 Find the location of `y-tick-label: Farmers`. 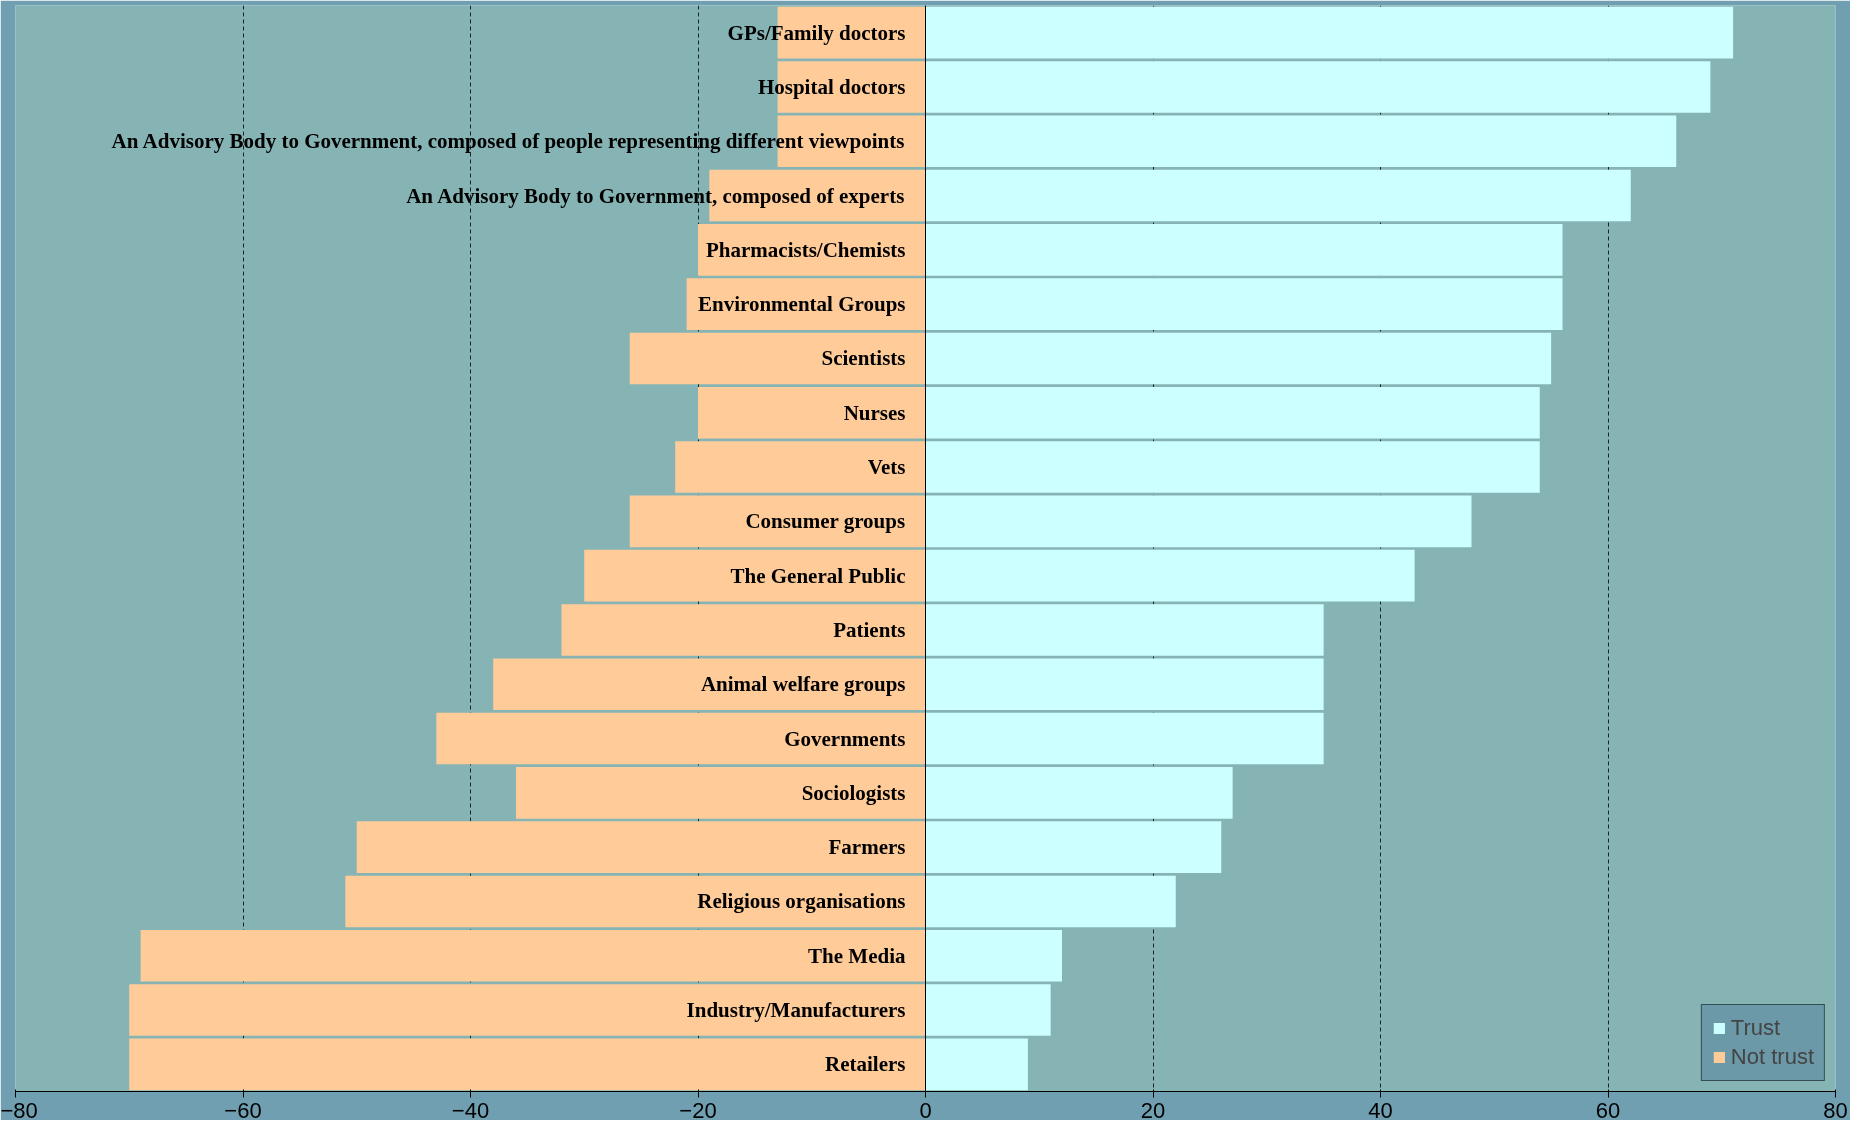

y-tick-label: Farmers is located at coordinates (867, 847).